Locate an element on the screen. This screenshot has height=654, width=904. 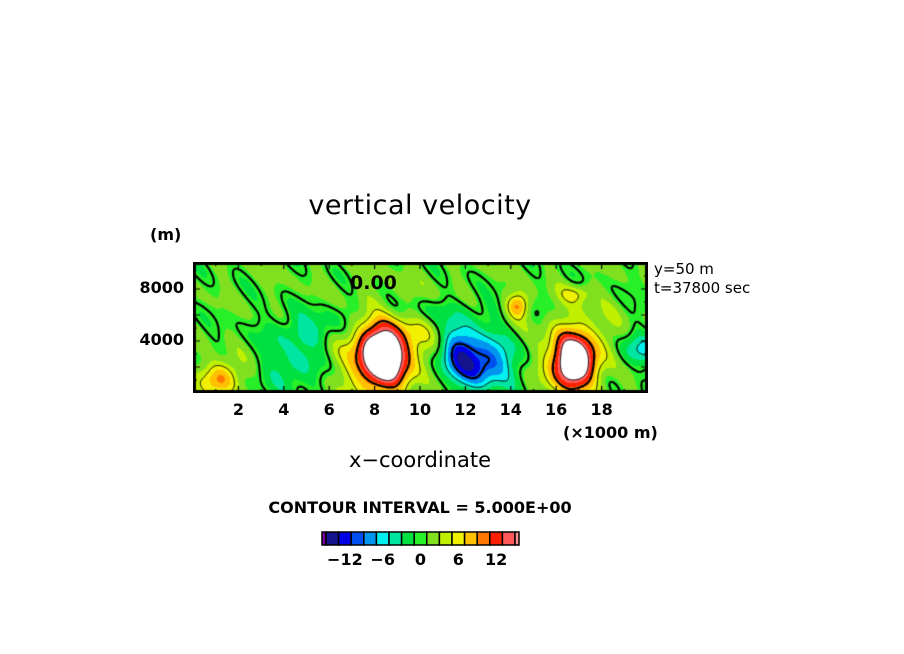
x-tick-label: 14 is located at coordinates (510, 409).